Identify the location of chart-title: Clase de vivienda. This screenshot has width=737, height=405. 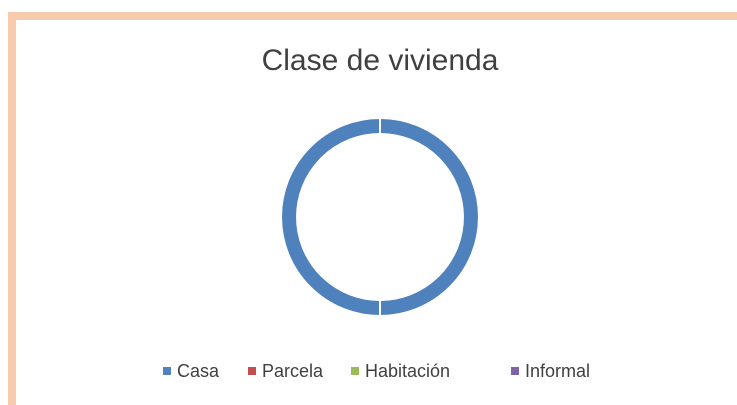
(380, 60).